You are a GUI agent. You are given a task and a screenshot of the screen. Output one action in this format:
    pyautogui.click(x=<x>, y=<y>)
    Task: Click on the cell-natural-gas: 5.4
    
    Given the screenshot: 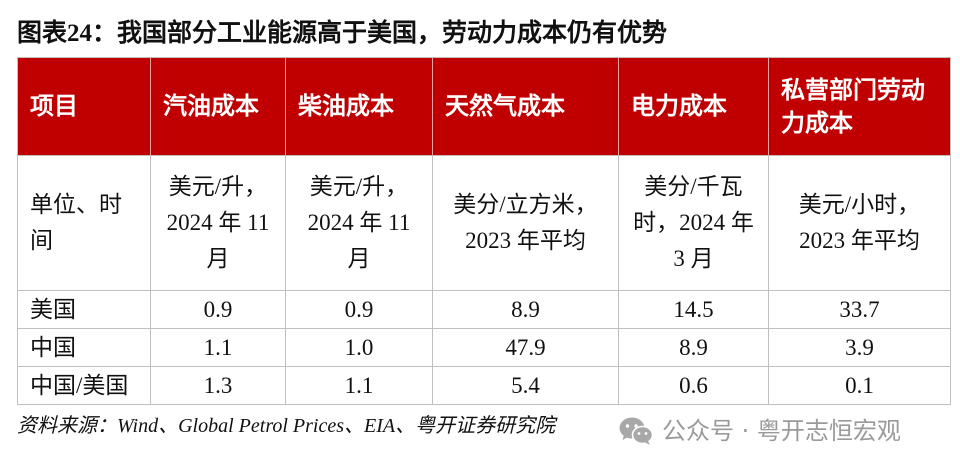 What is the action you would take?
    pyautogui.click(x=525, y=385)
    